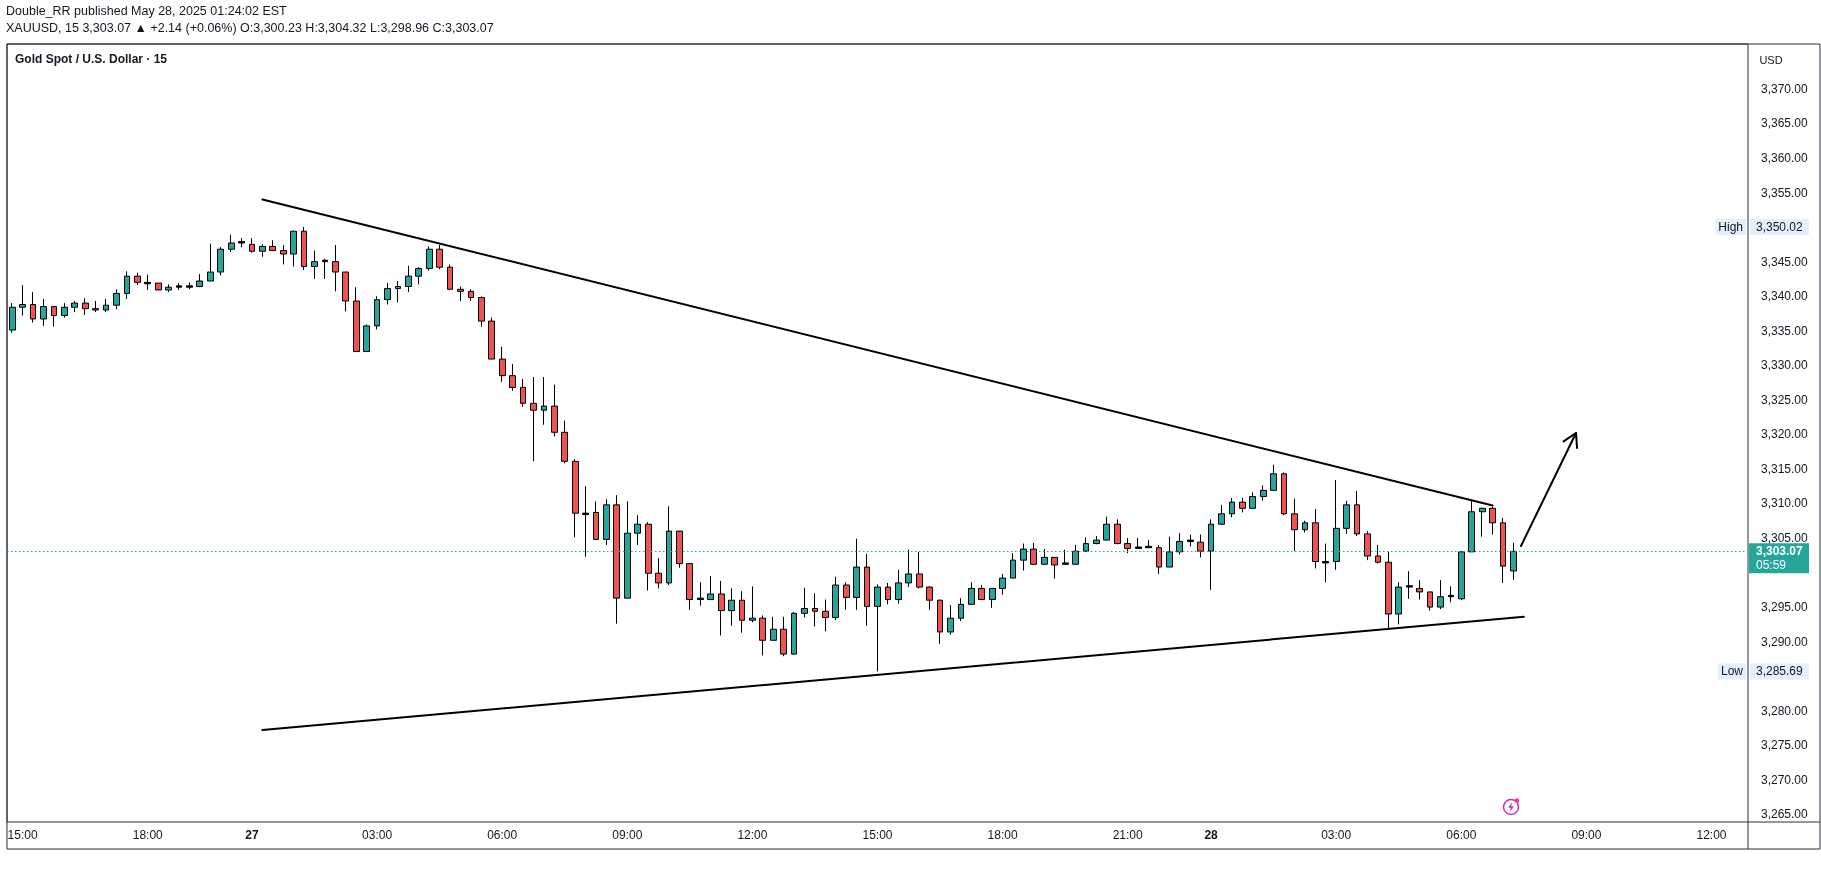 The height and width of the screenshot is (886, 1821). What do you see at coordinates (1780, 226) in the screenshot?
I see `text: 3,350.02` at bounding box center [1780, 226].